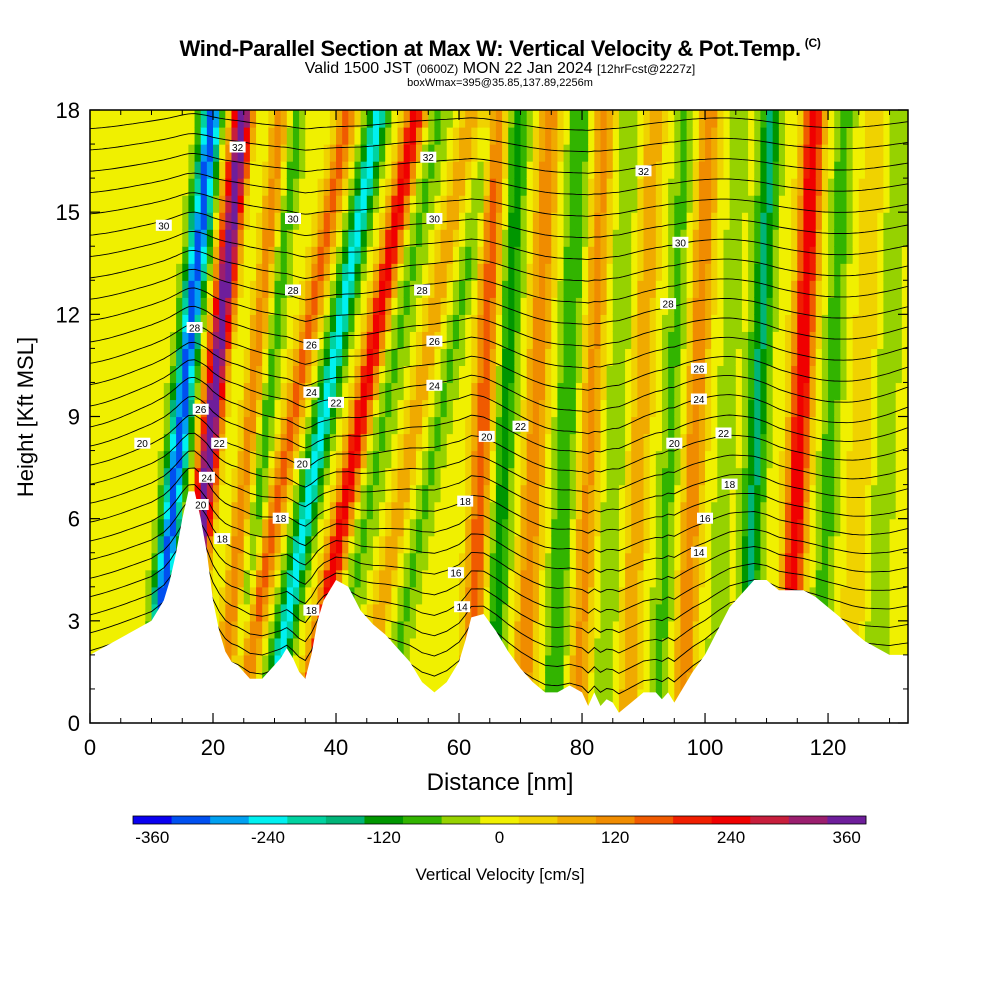  I want to click on x-tick-label: 0, so click(90, 747).